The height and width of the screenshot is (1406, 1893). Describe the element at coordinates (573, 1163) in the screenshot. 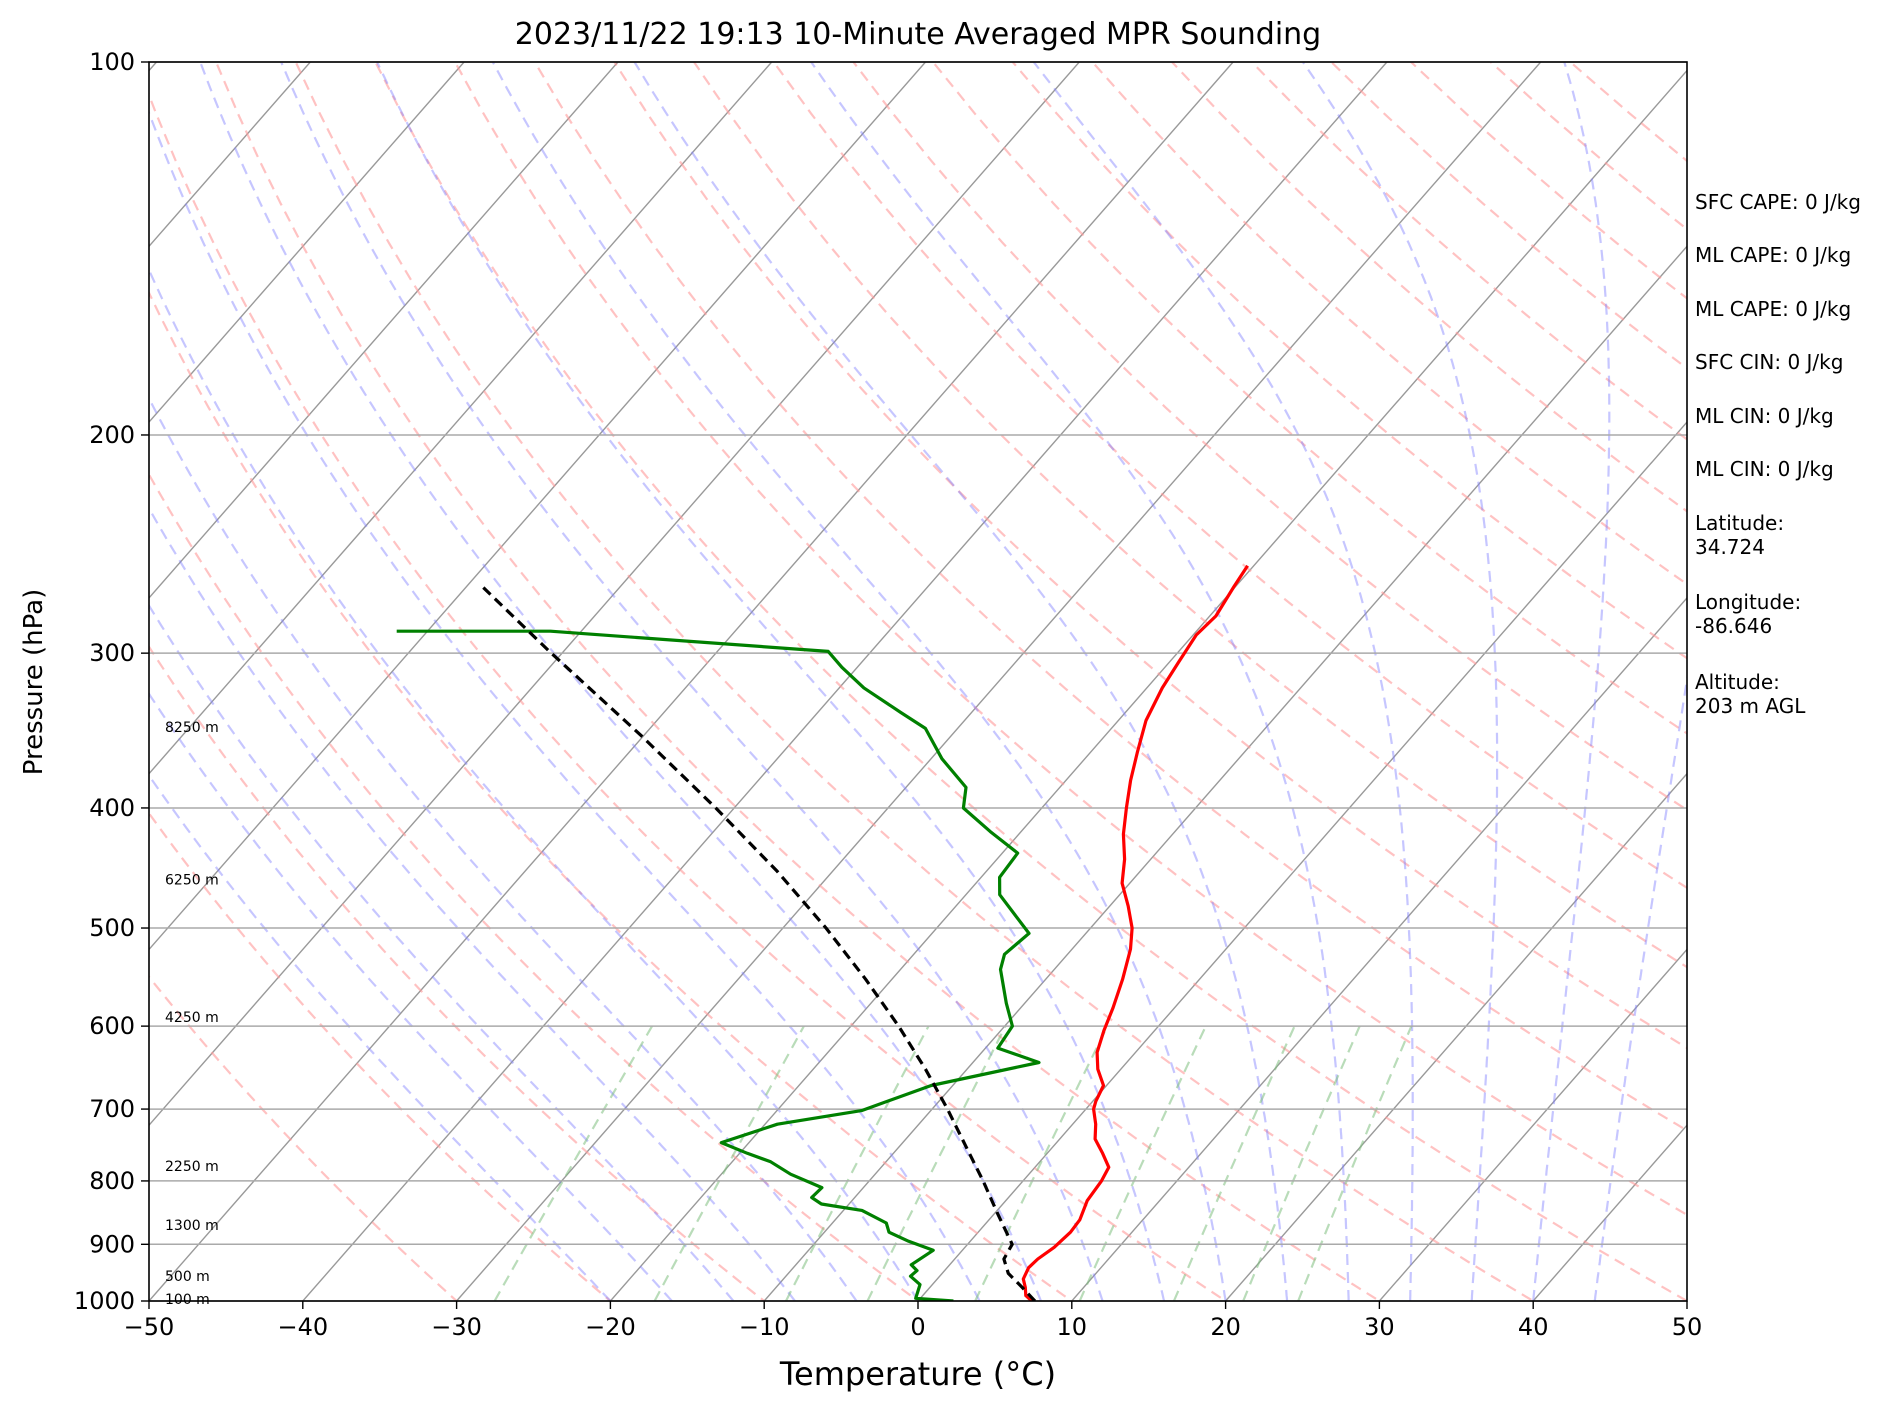

I see `mixing-ratio-line` at that location.